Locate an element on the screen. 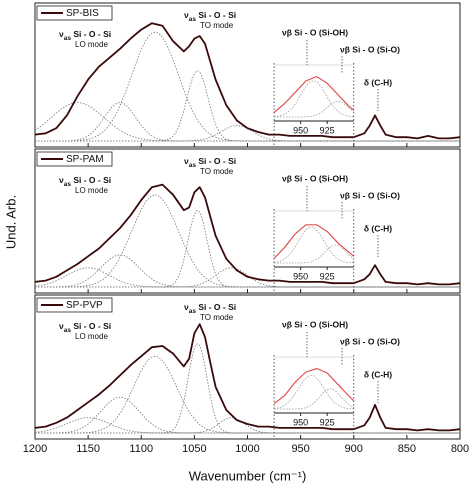  x-axis-label: Wavenumber (cm⁻¹) is located at coordinates (248, 475).